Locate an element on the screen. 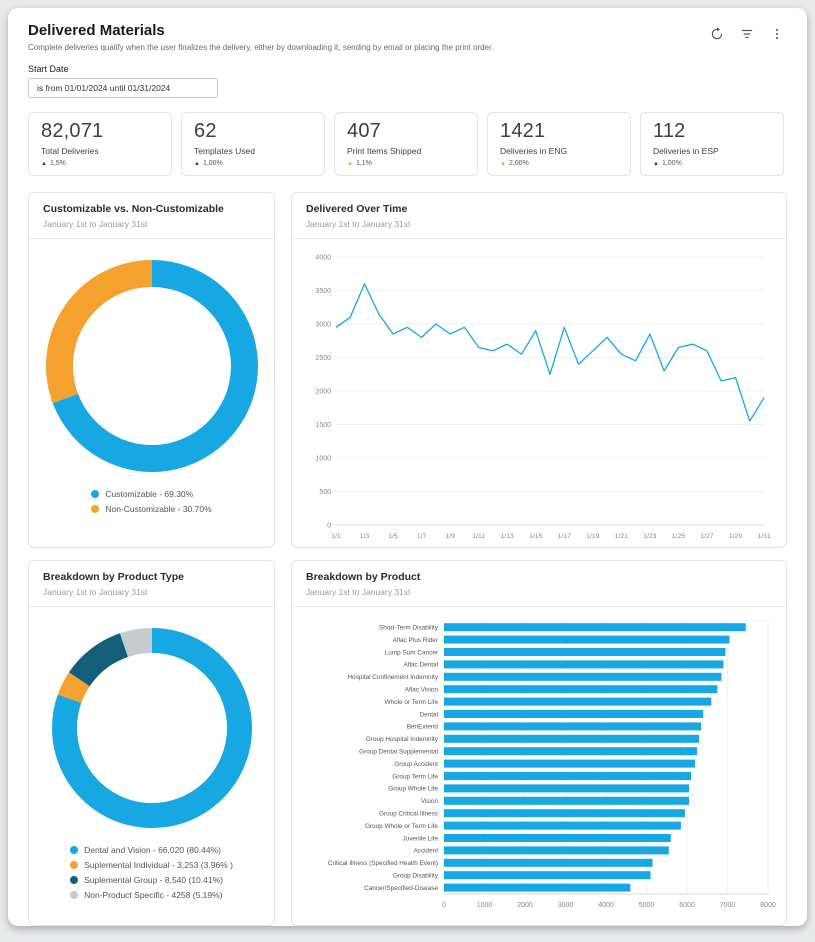 The image size is (815, 942). legend-item: Suplemental Individual - 3,253 (3.96% ) is located at coordinates (151, 865).